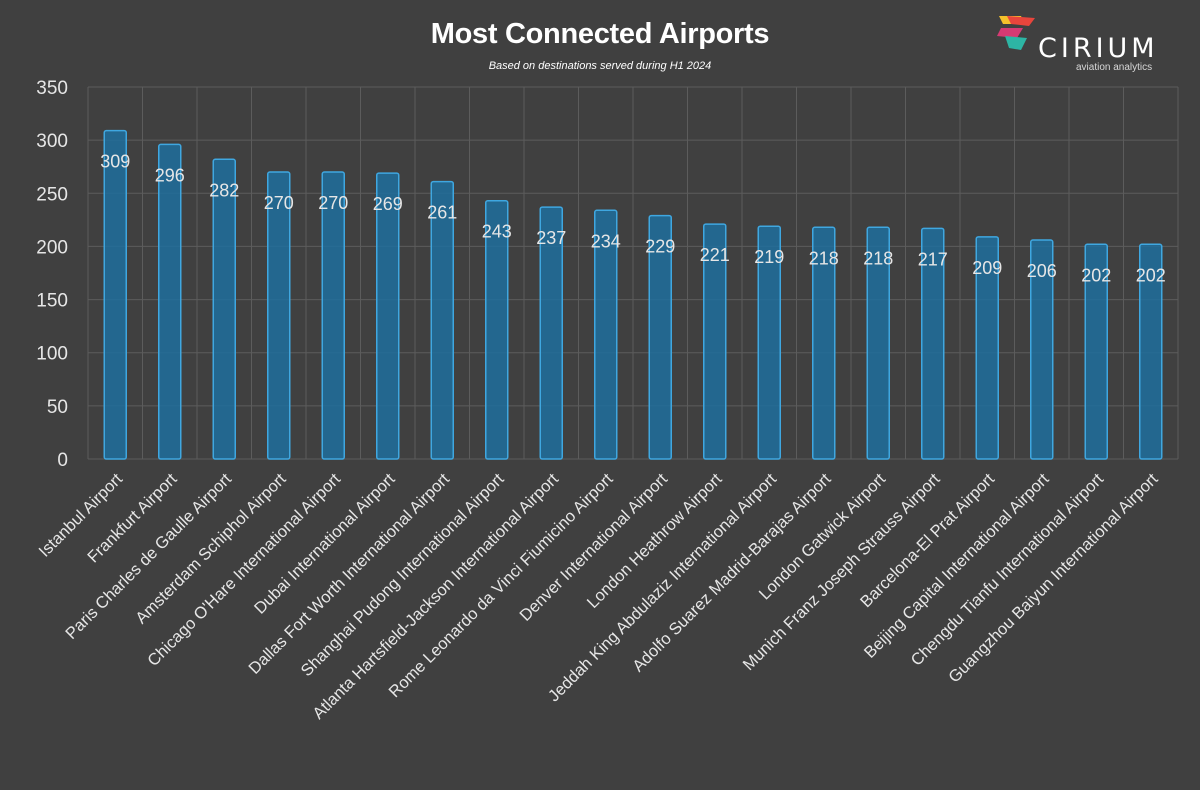  Describe the element at coordinates (115, 162) in the screenshot. I see `bar-value-label: 309` at that location.